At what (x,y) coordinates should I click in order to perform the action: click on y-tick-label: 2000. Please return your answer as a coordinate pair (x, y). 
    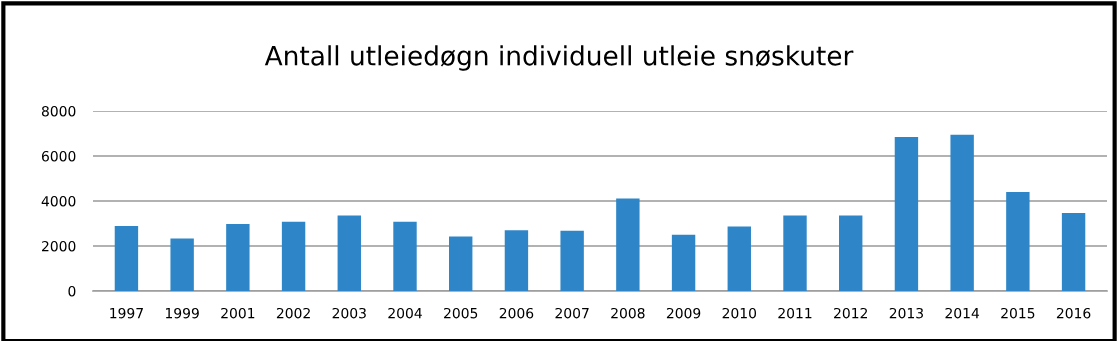
    Looking at the image, I should click on (59, 246).